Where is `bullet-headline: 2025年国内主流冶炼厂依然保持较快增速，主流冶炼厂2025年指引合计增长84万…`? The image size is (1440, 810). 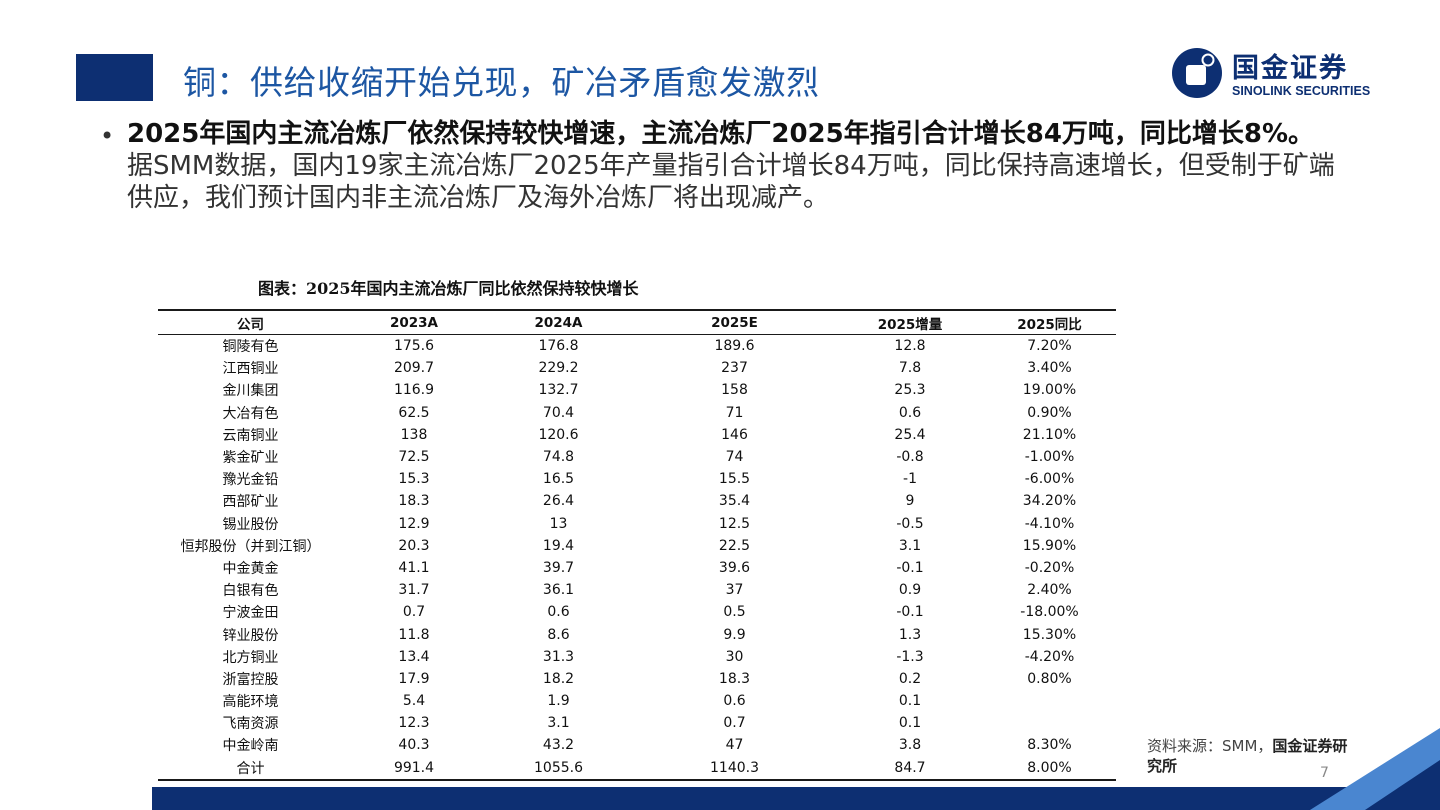
bullet-headline: 2025年国内主流冶炼厂依然保持较快增速，主流冶炼厂2025年指引合计增长84万… is located at coordinates (721, 134).